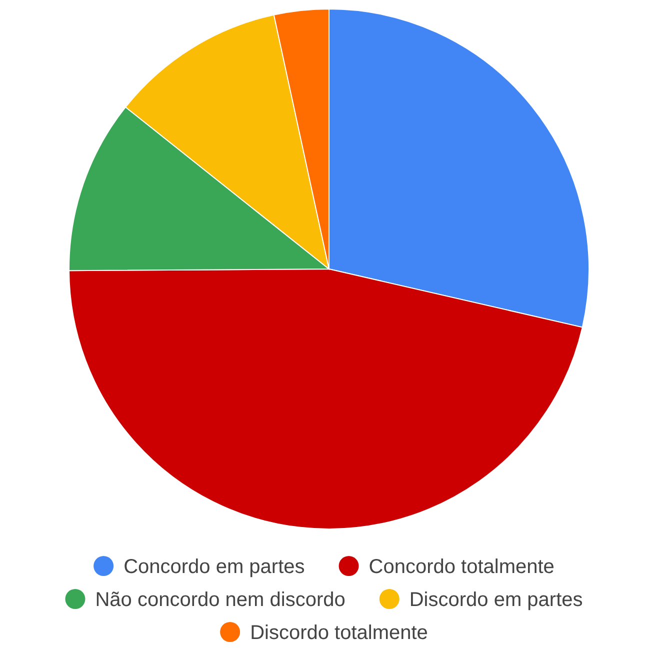 Image resolution: width=649 pixels, height=648 pixels. What do you see at coordinates (496, 600) in the screenshot?
I see `legend-label: Discordo em partes` at bounding box center [496, 600].